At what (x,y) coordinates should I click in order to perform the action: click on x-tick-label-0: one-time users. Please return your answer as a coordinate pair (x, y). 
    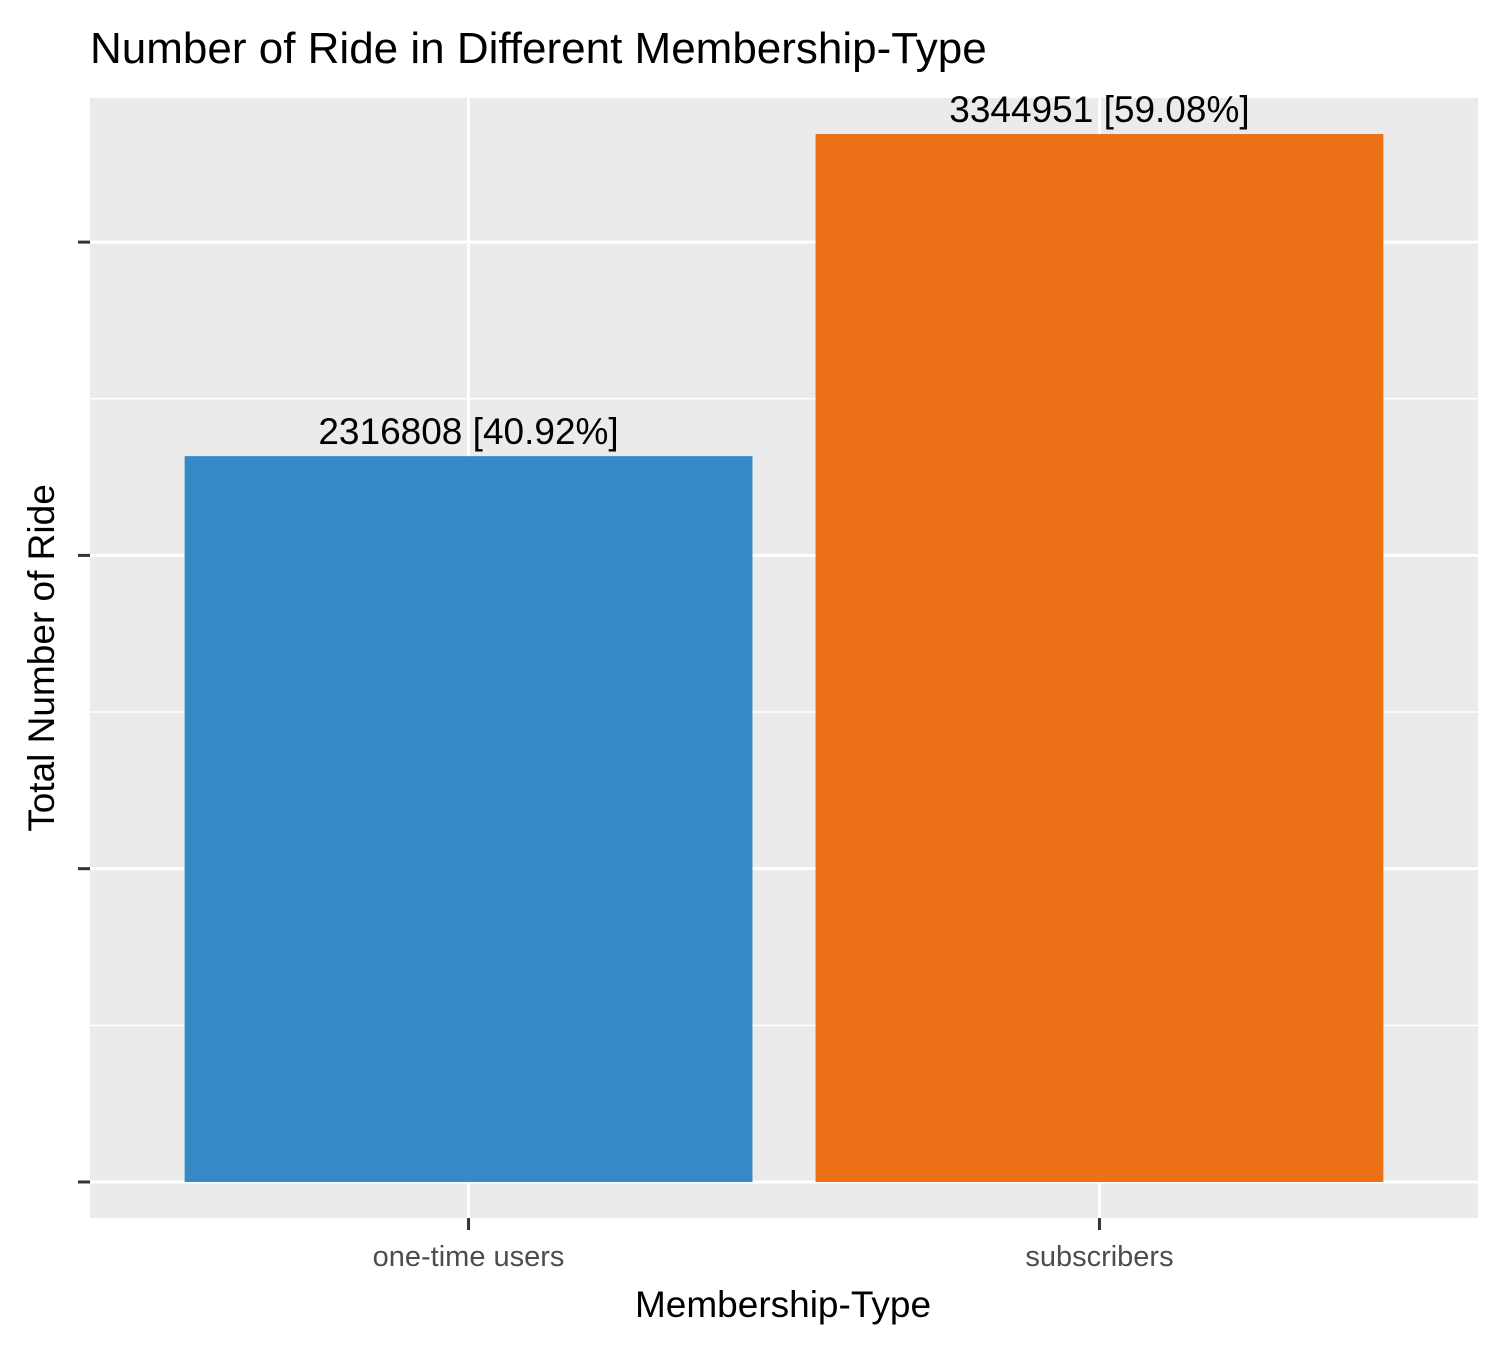
    Looking at the image, I should click on (469, 1257).